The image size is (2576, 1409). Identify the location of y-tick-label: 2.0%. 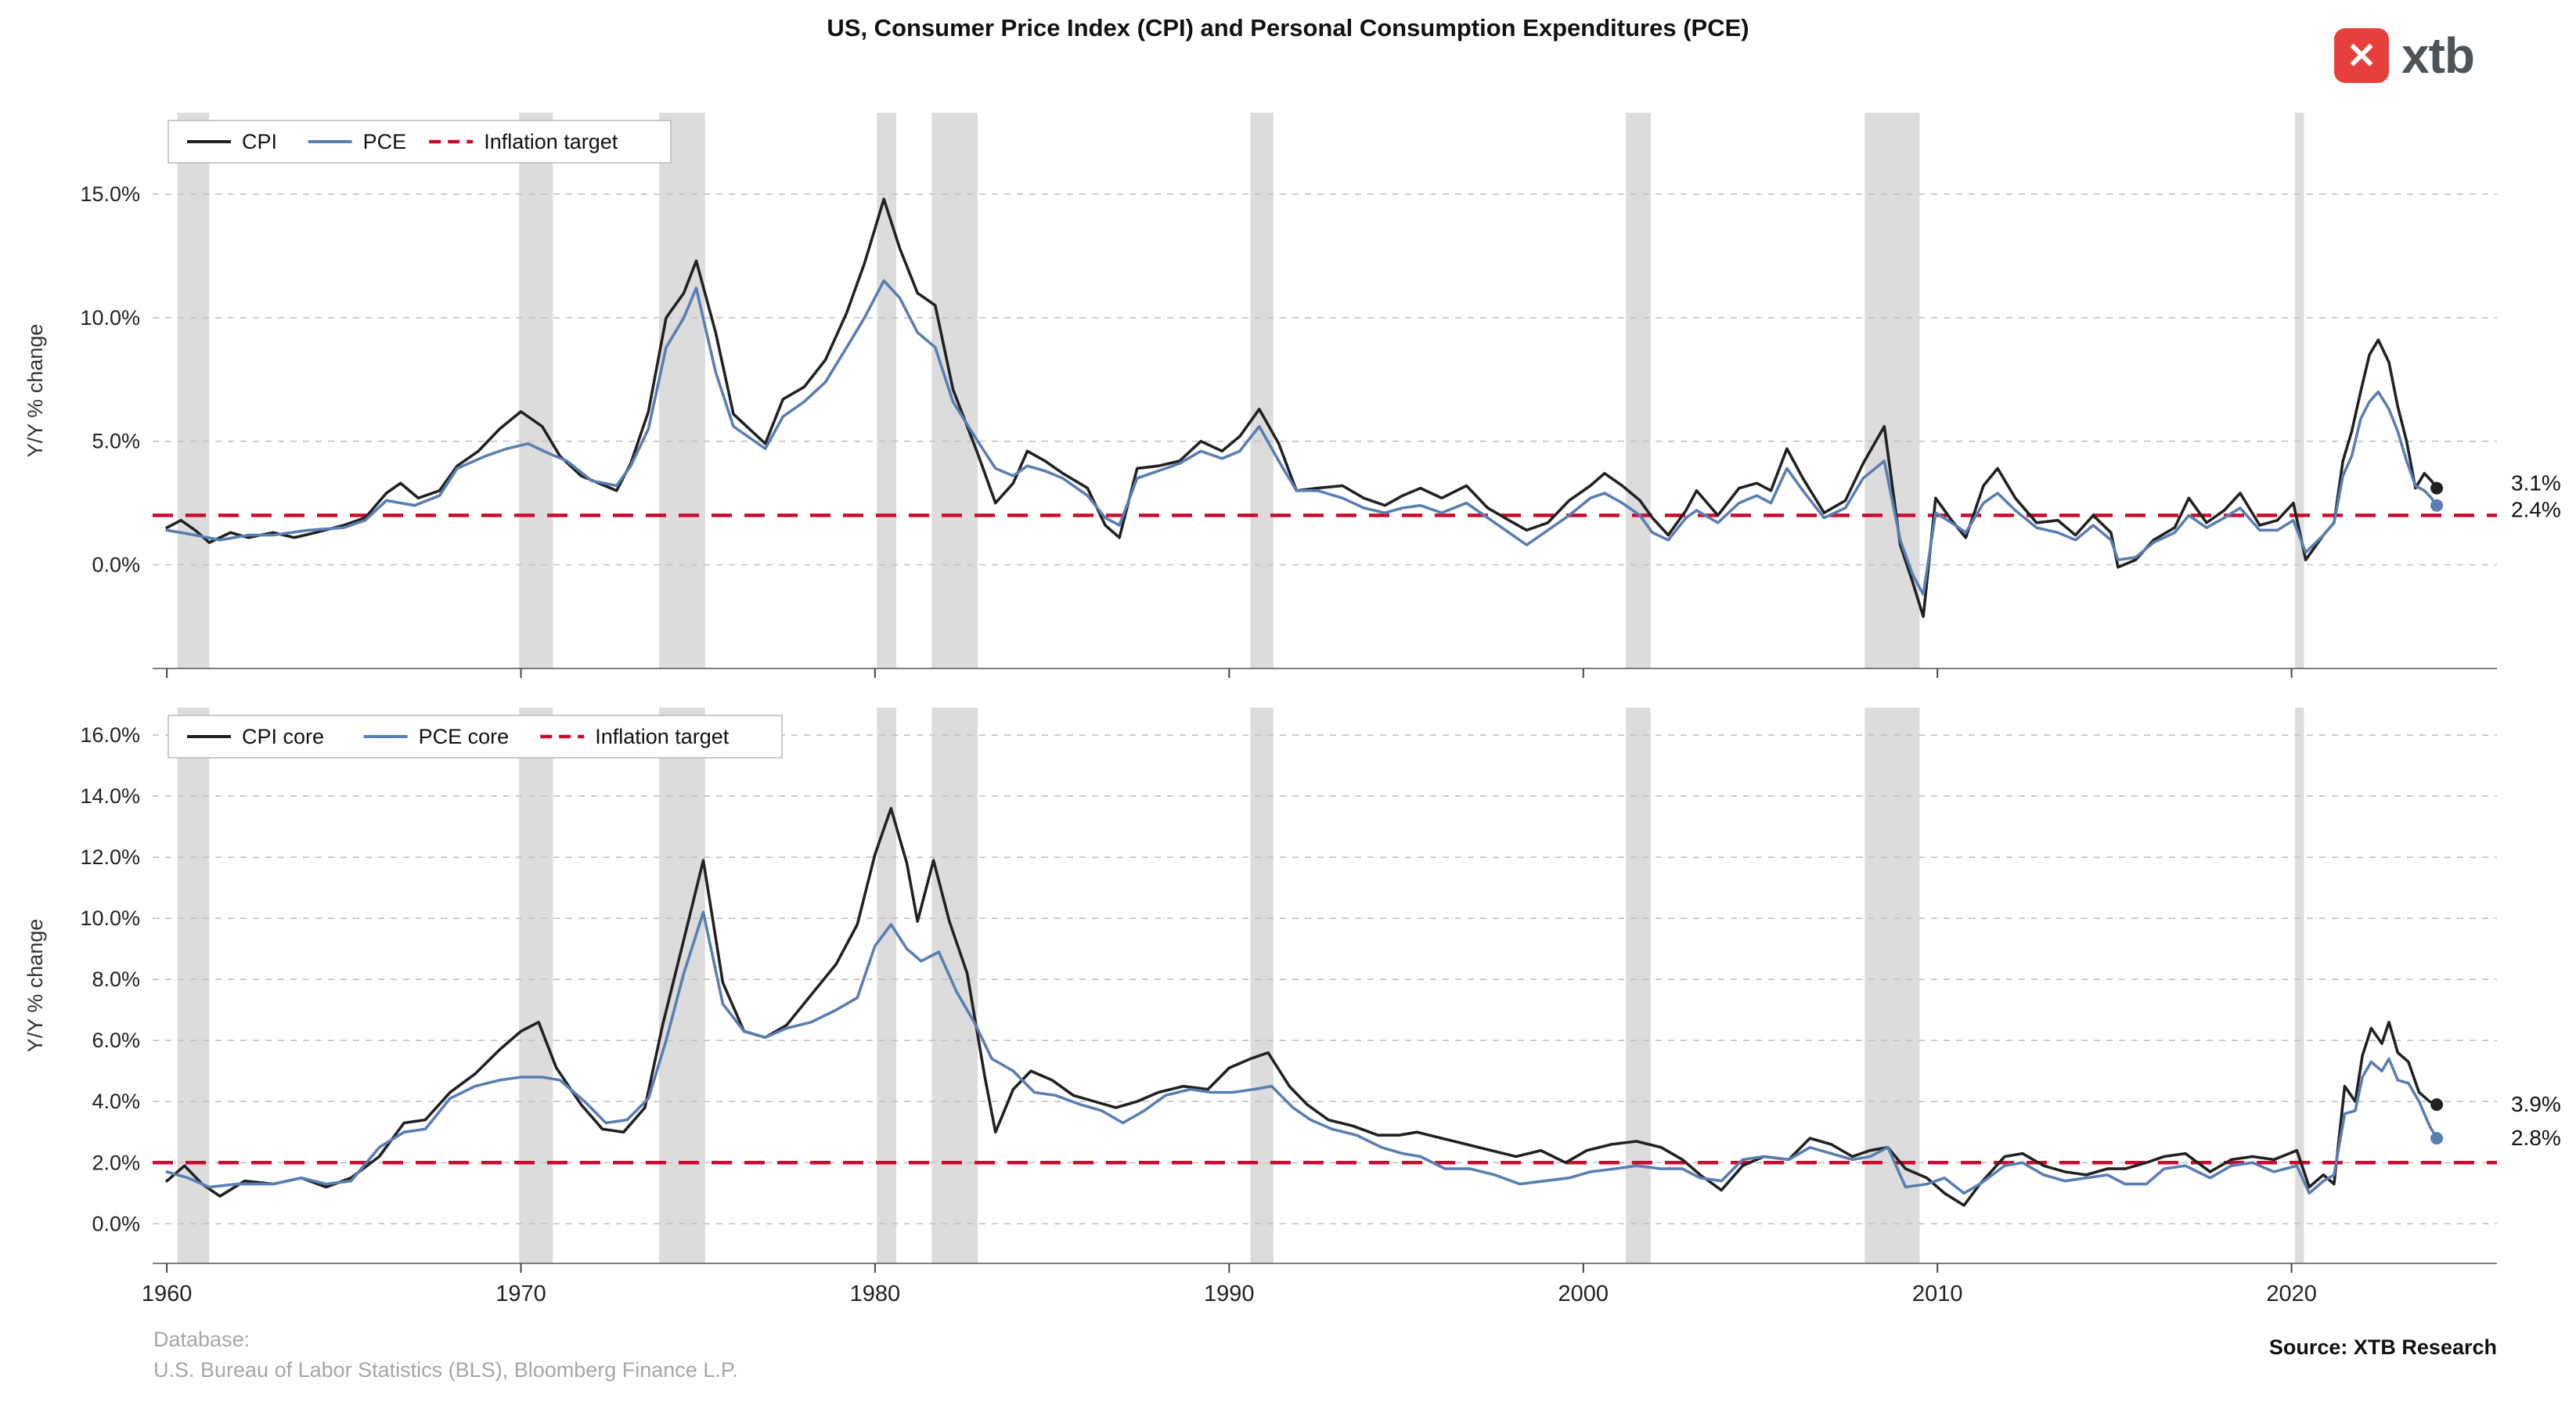
(116, 1162).